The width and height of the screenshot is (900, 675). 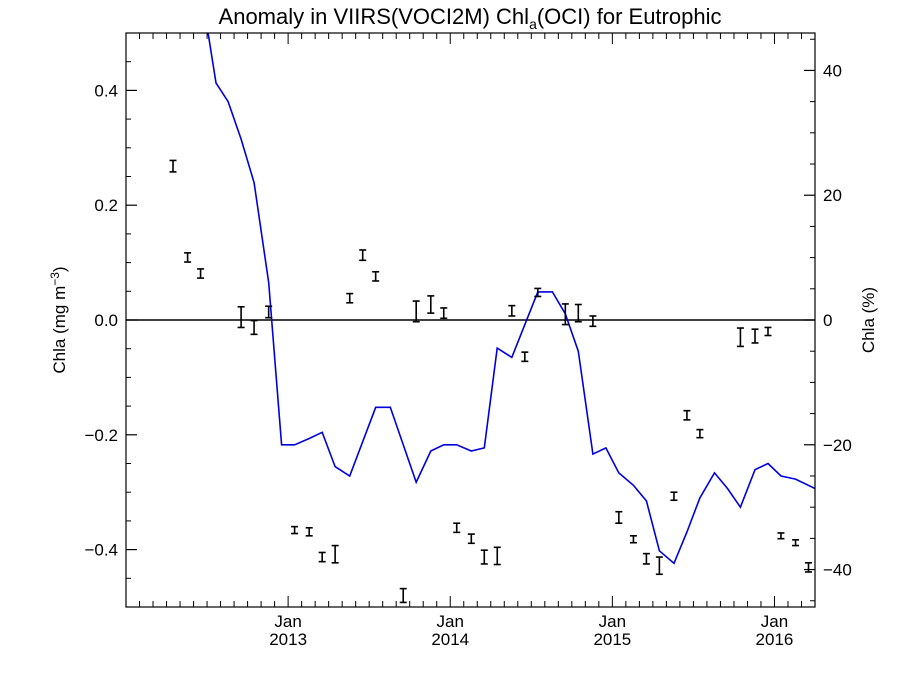 What do you see at coordinates (832, 195) in the screenshot?
I see `y-right-tick-label: 20` at bounding box center [832, 195].